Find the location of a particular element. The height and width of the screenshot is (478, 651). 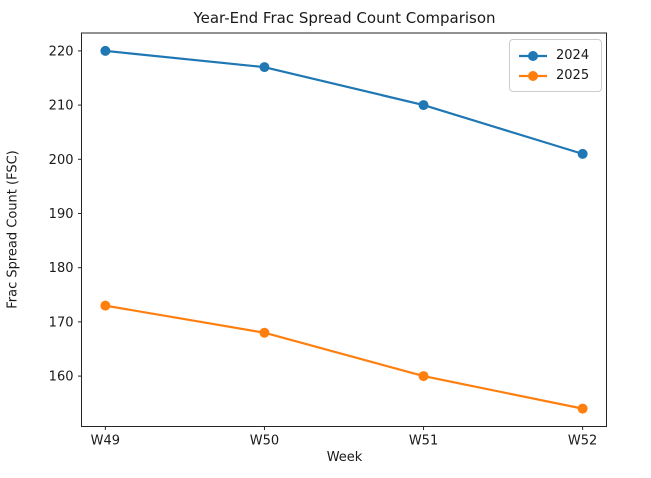

legend-item-2025: 2025 is located at coordinates (555, 75).